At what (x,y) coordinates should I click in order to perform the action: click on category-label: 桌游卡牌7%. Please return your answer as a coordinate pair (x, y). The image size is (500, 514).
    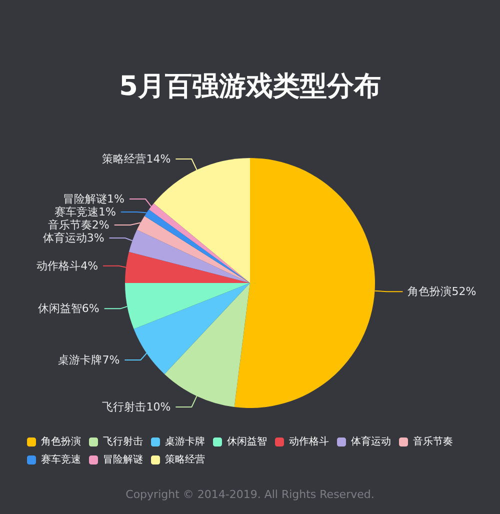
    Looking at the image, I should click on (89, 360).